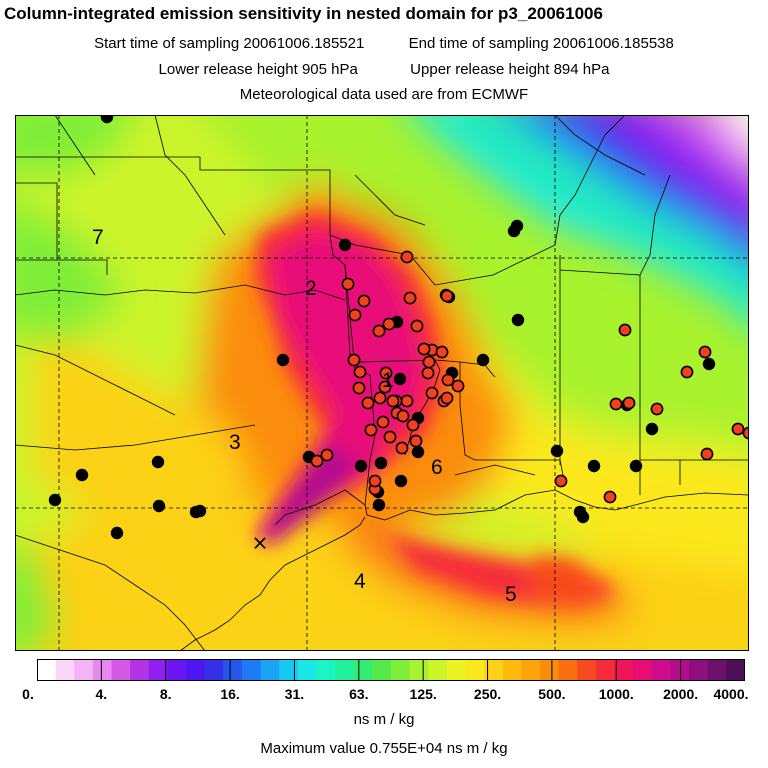  What do you see at coordinates (437, 467) in the screenshot?
I see `region-number-6: 6` at bounding box center [437, 467].